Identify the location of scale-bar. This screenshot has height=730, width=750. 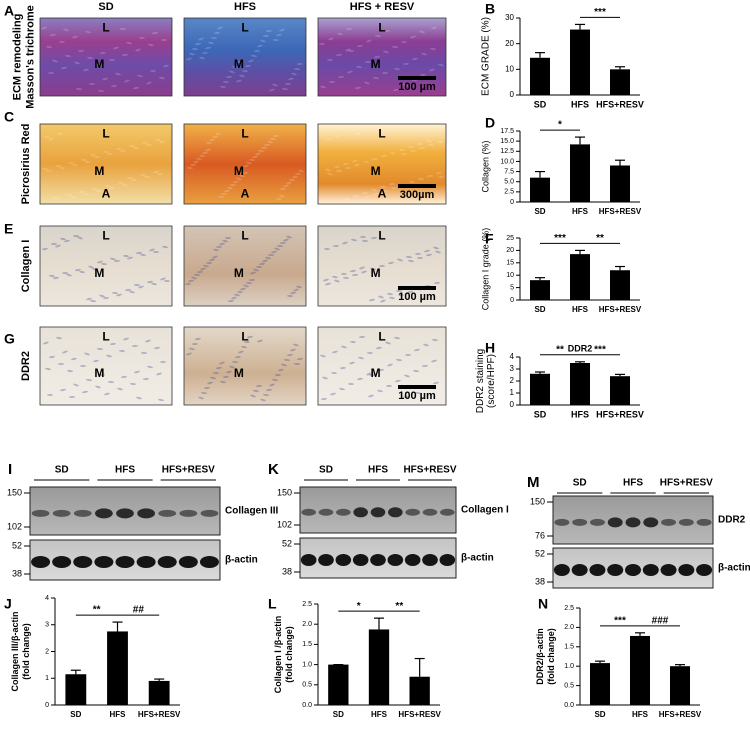
(417, 78).